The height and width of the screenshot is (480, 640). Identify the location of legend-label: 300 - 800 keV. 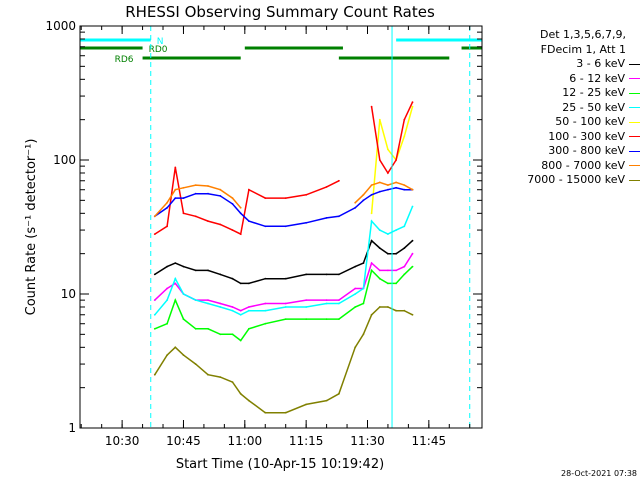
(586, 150).